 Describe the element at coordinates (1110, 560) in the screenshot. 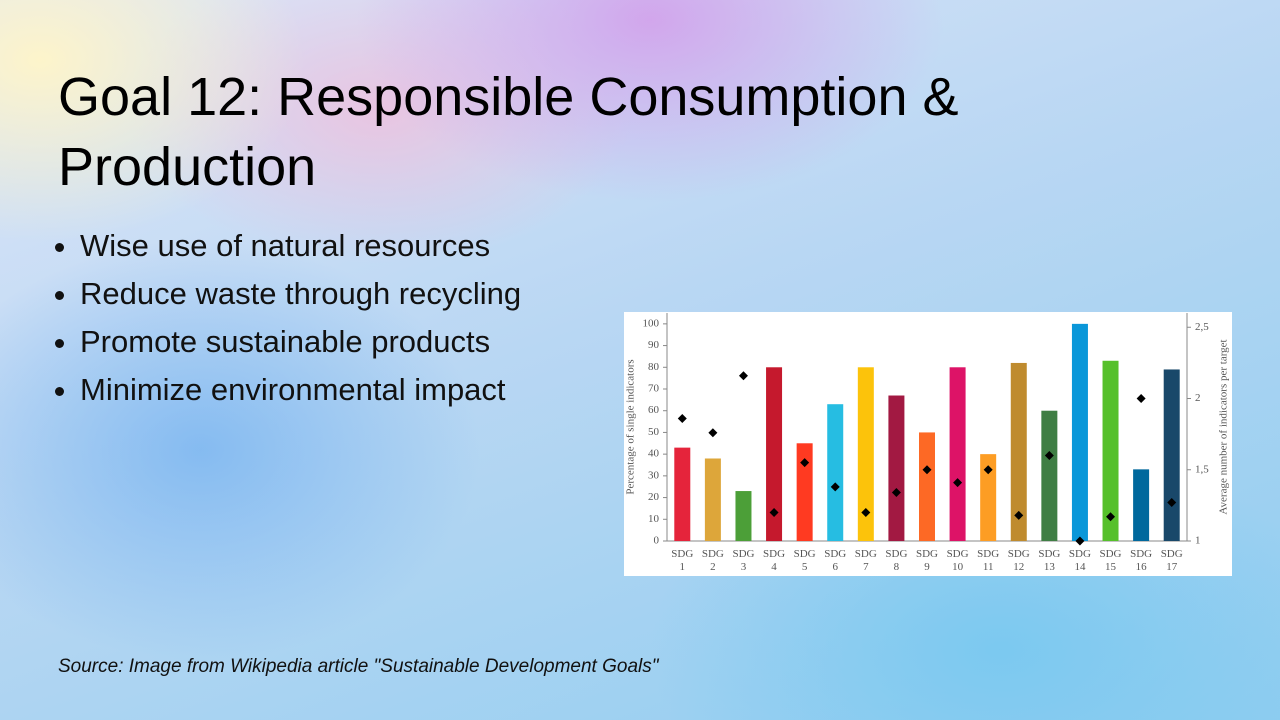

I see `x-tick-label: SDG 15` at that location.